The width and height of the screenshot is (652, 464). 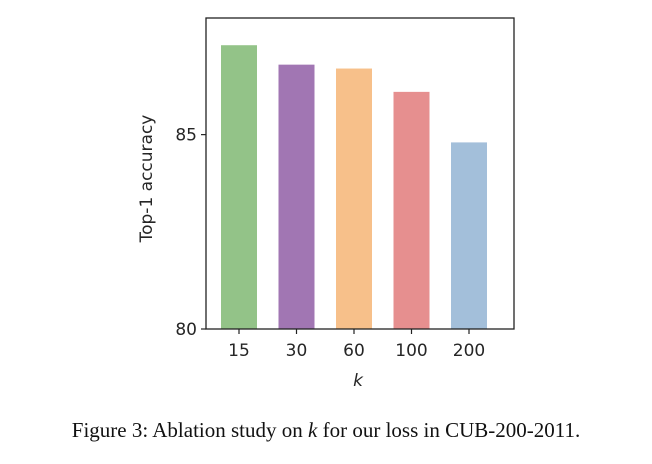 What do you see at coordinates (239, 351) in the screenshot?
I see `x-tick-label-15: 15` at bounding box center [239, 351].